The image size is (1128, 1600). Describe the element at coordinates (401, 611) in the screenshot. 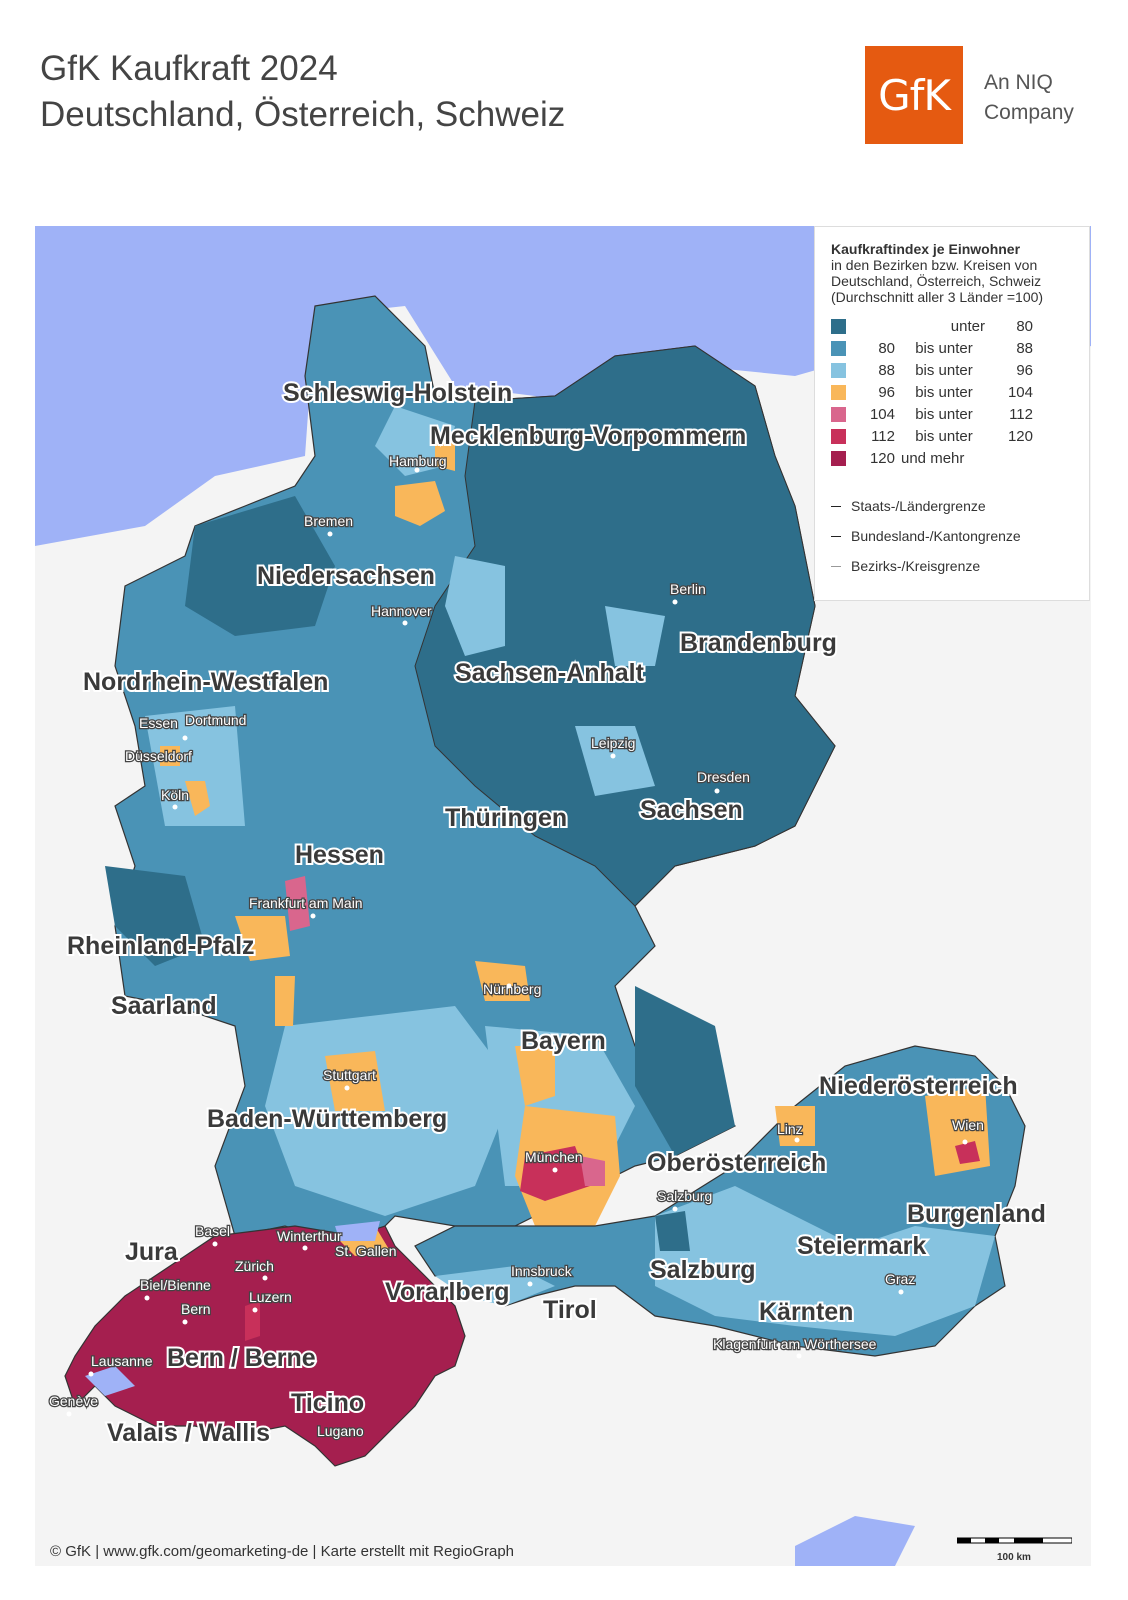

I see `city-hannover: Hannover` at that location.